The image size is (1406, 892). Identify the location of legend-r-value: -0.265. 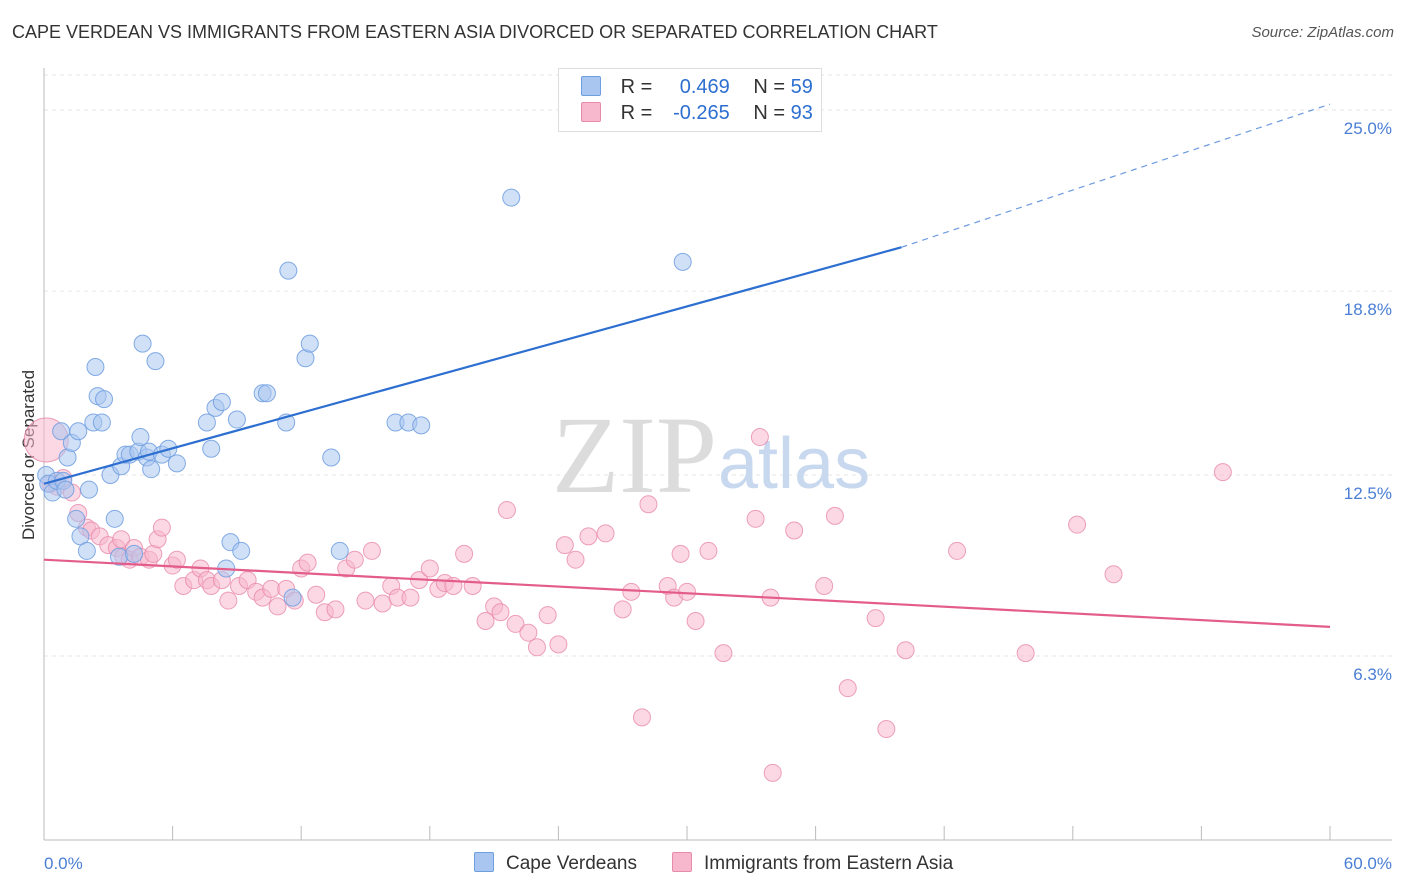
(701, 113).